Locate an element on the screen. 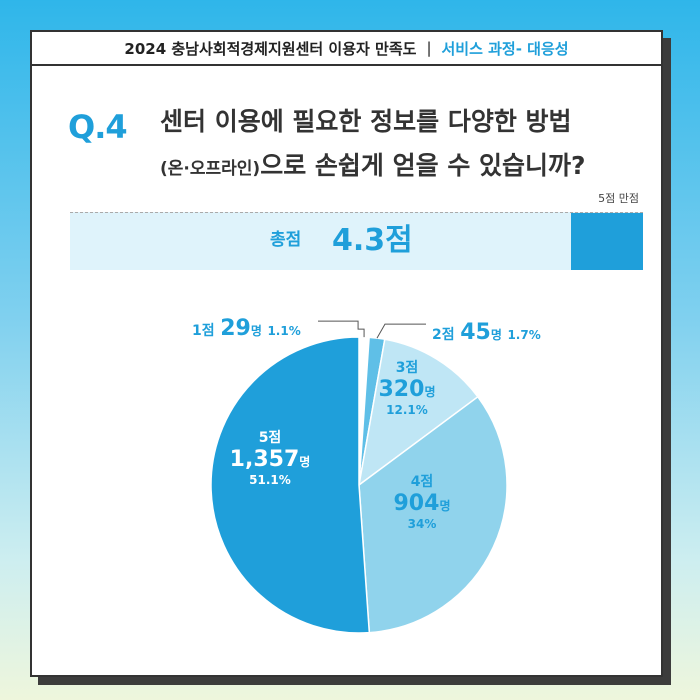 This screenshot has width=700, height=700. slice-label-5: 5점 1,357명 51.1% is located at coordinates (270, 459).